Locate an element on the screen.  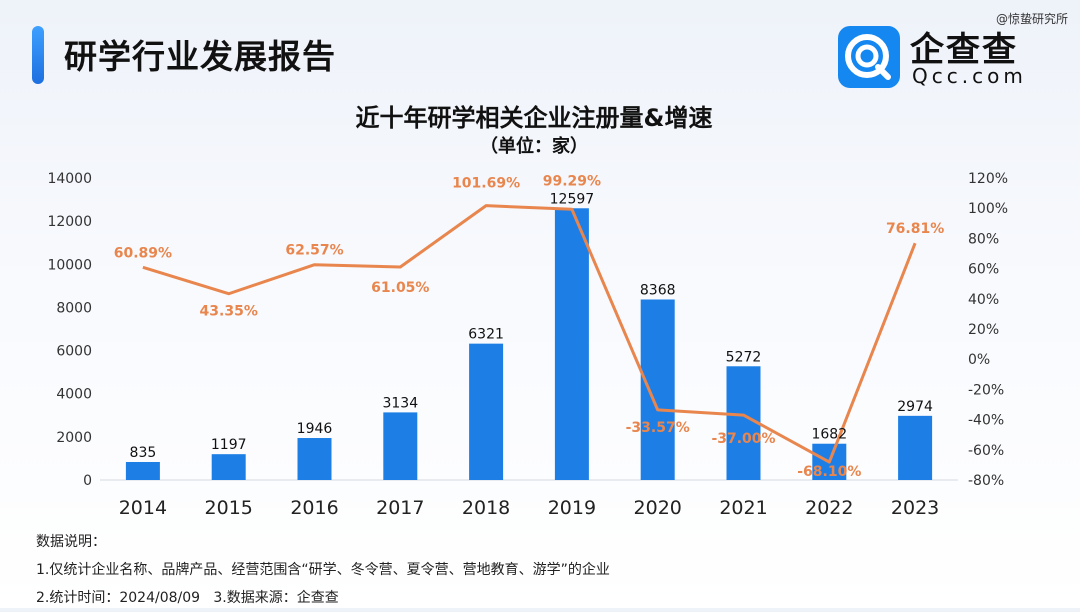
y-right-tick-label: -40% is located at coordinates (986, 421).